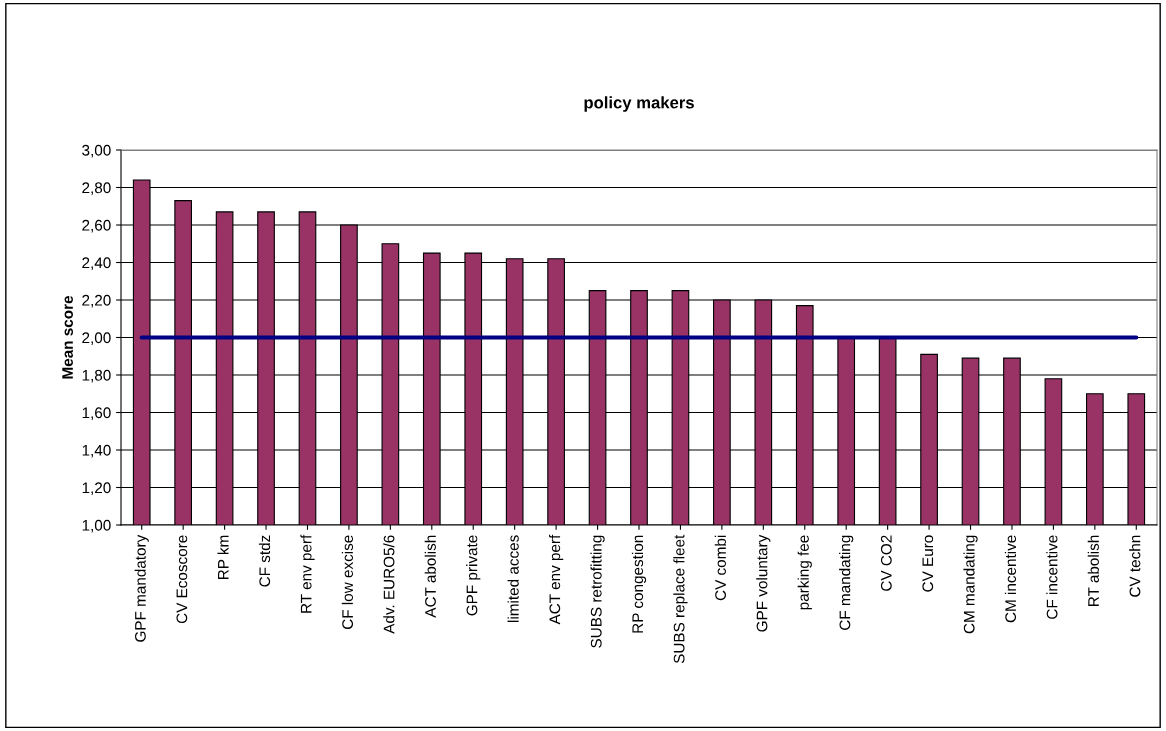 The width and height of the screenshot is (1166, 731). I want to click on y-tick-label: 2,20, so click(96, 301).